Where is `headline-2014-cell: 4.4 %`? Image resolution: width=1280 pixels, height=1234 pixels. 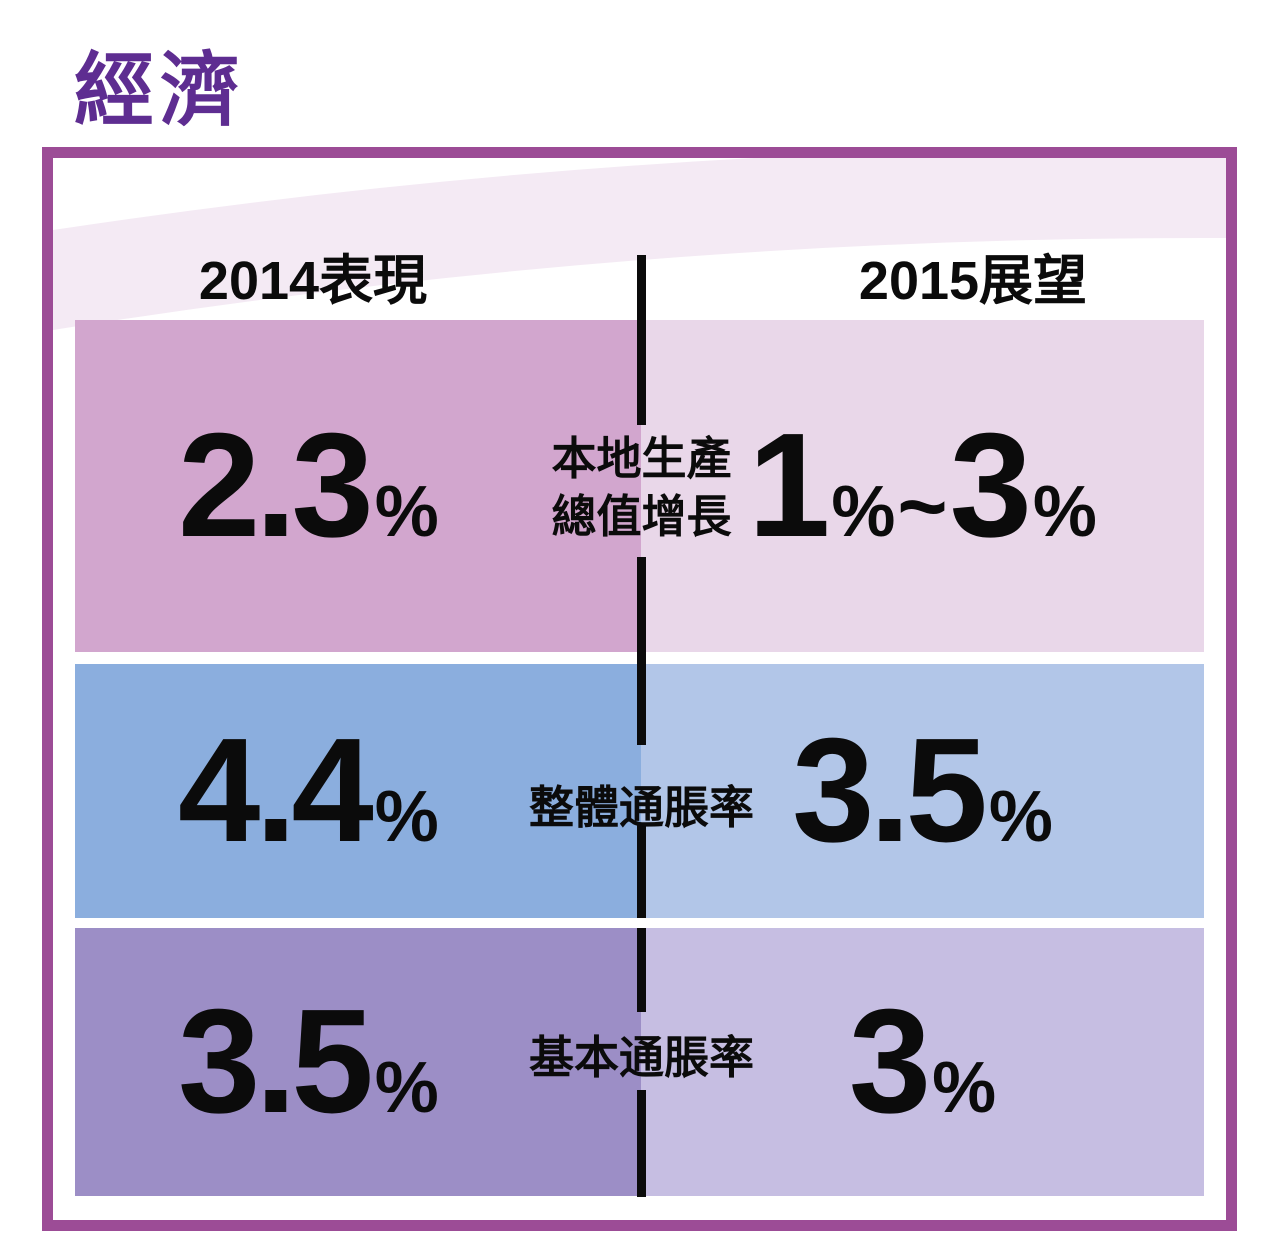
headline-2014-cell: 4.4 % is located at coordinates (358, 791).